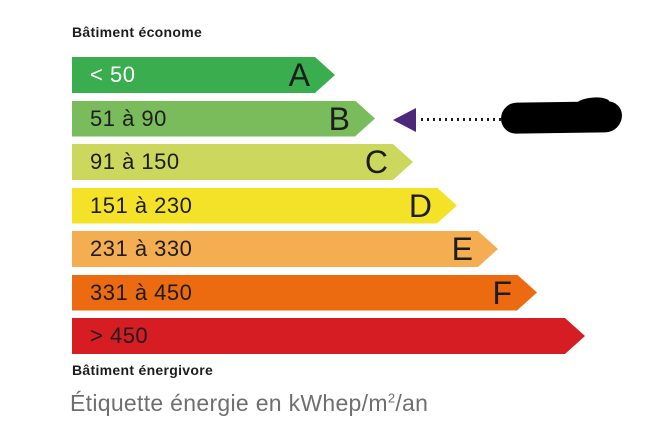  Describe the element at coordinates (502, 292) in the screenshot. I see `energy-grade-letter: F` at that location.